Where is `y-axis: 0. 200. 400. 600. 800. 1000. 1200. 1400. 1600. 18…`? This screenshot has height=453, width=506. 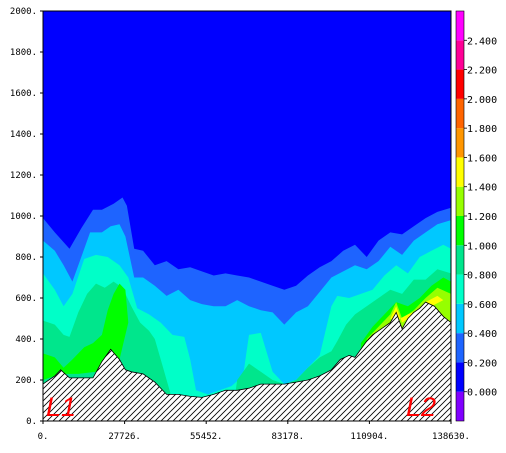
y-axis: 0. 200. 400. 600. 800. 1000. 1200. 1400. 1600. 18… is located at coordinates (26, 217).